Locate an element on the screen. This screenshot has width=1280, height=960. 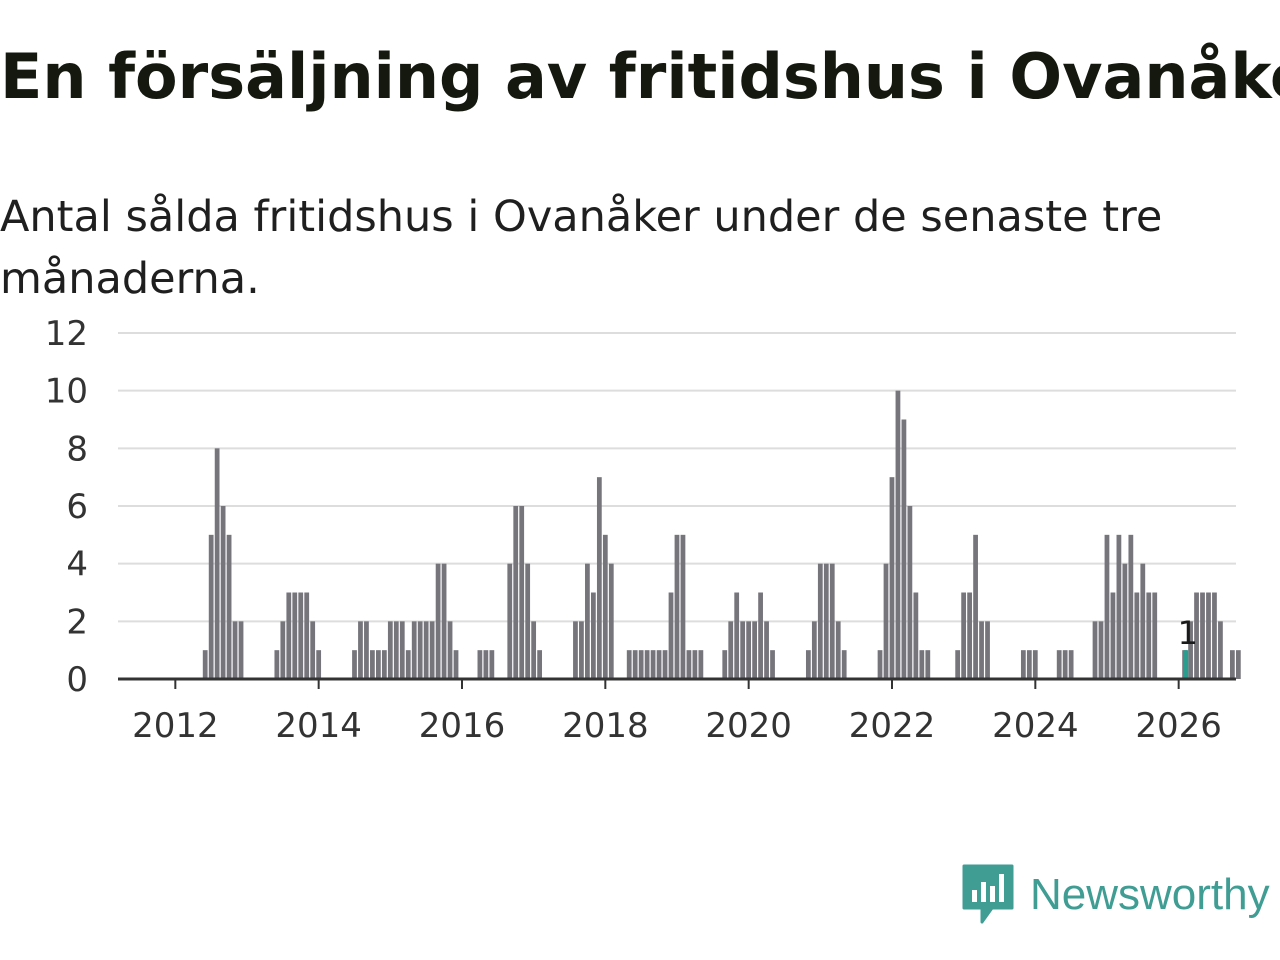
y-tick-label: 10 is located at coordinates (66, 392).